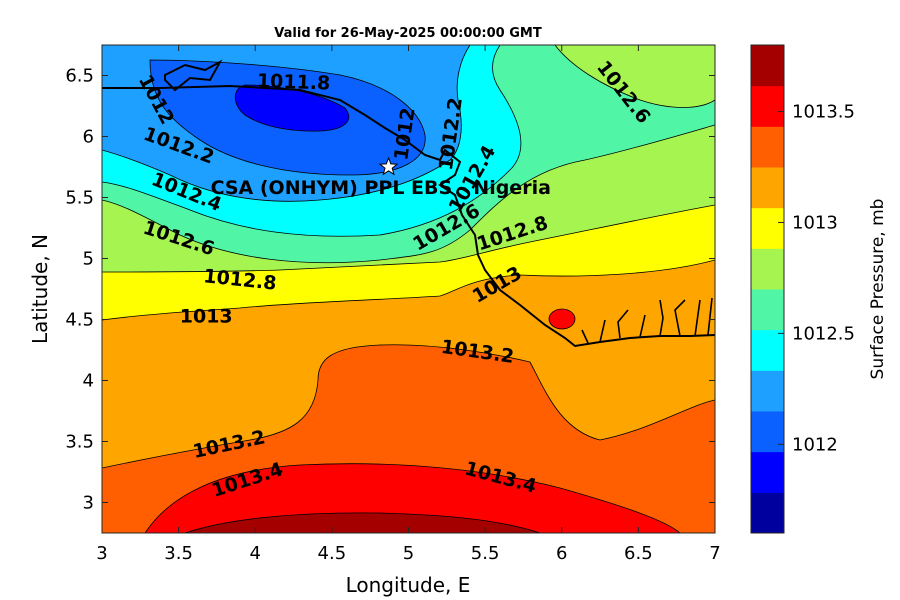 This screenshot has width=900, height=600. Describe the element at coordinates (332, 553) in the screenshot. I see `x-tick-label: 4.5` at that location.